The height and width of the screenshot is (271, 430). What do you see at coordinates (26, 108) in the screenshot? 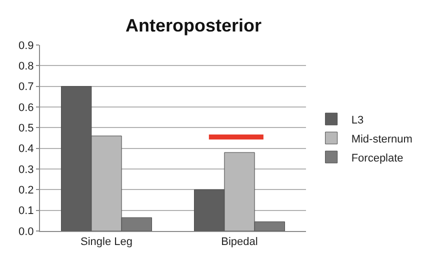
I see `y-tick-label: 0.6` at bounding box center [26, 108].